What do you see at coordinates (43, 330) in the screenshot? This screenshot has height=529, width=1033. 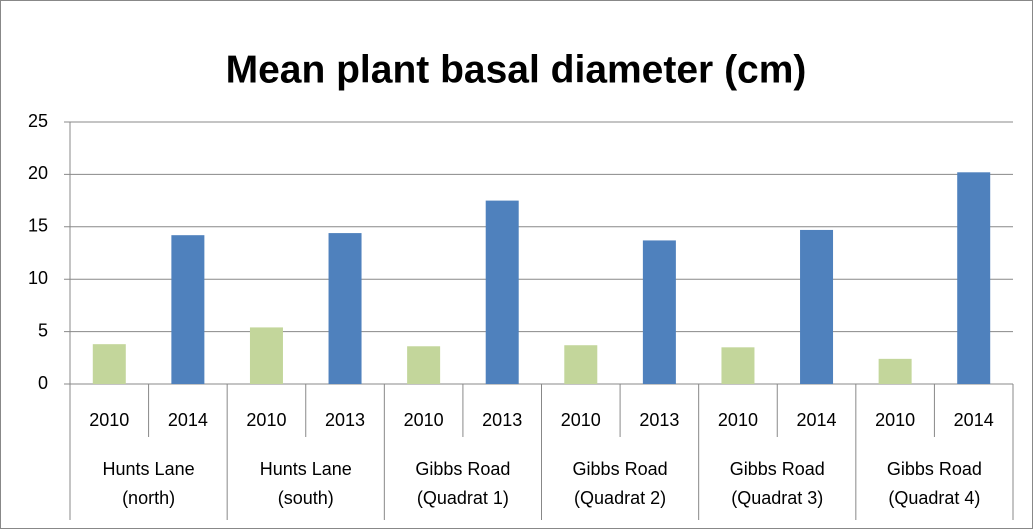 I see `y-tick-label: 5` at bounding box center [43, 330].